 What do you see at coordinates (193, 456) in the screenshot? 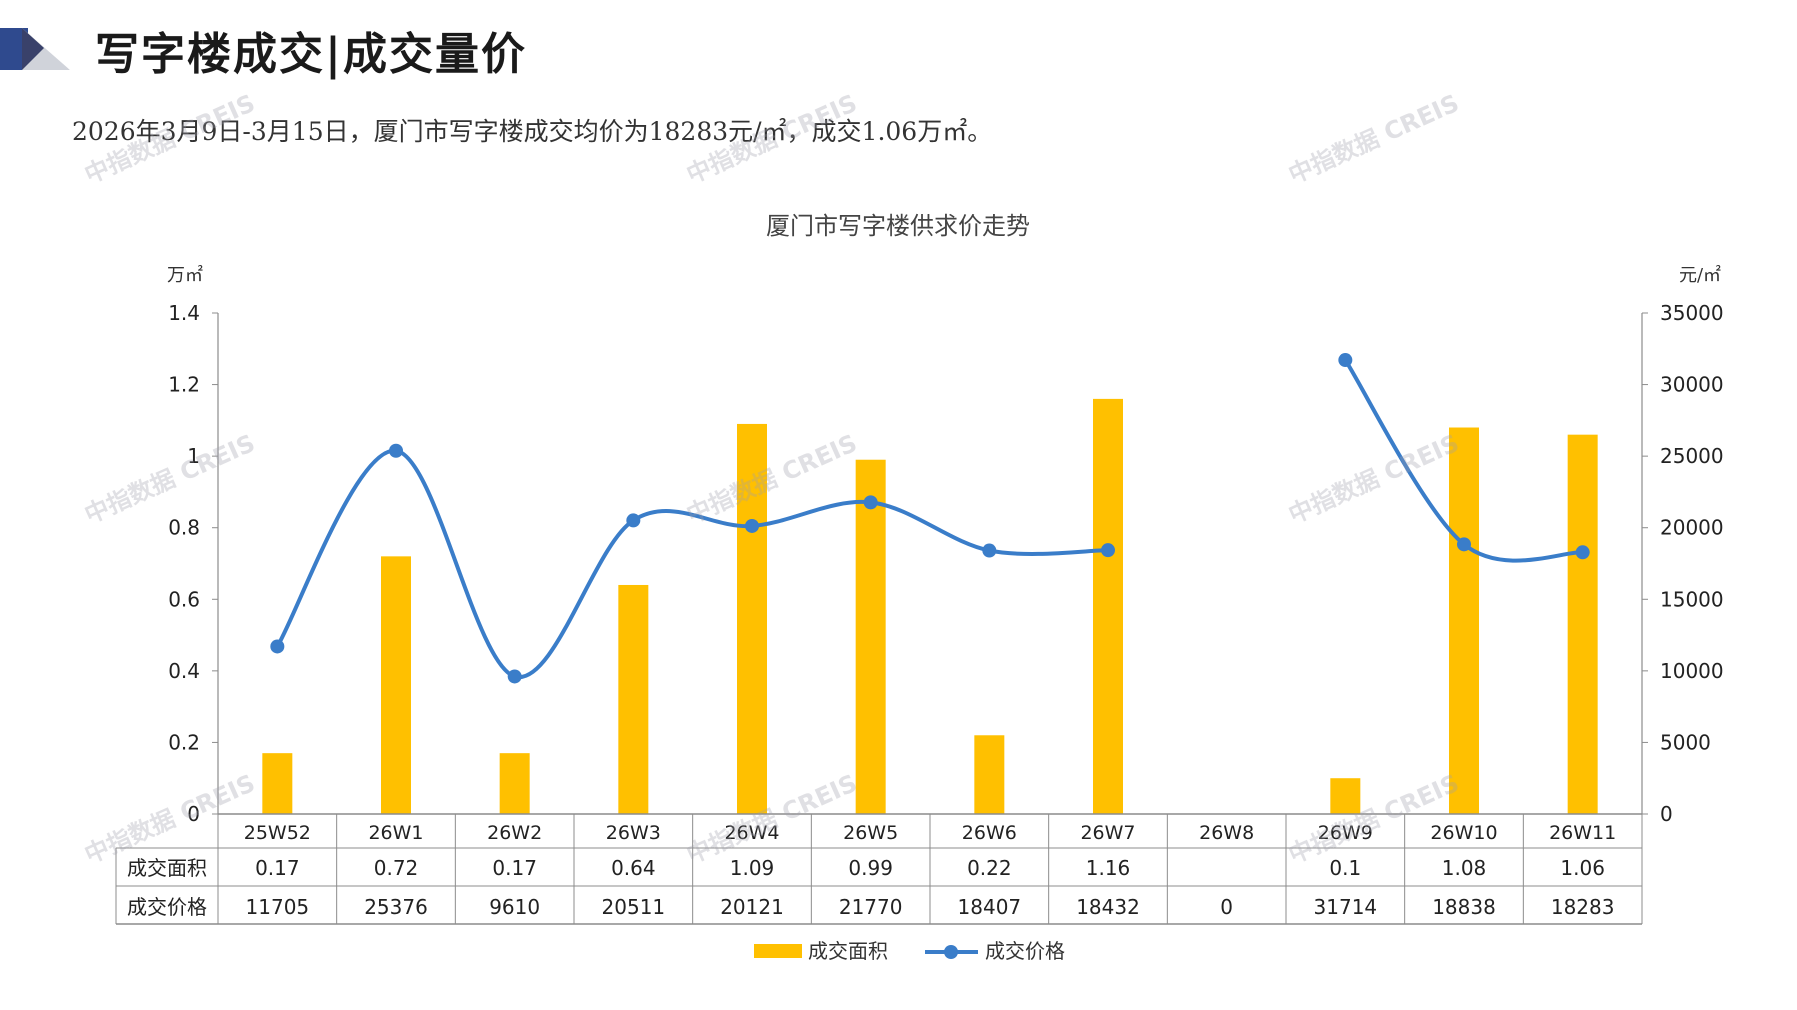
I see `y-left-tick-label: 1` at bounding box center [193, 456].